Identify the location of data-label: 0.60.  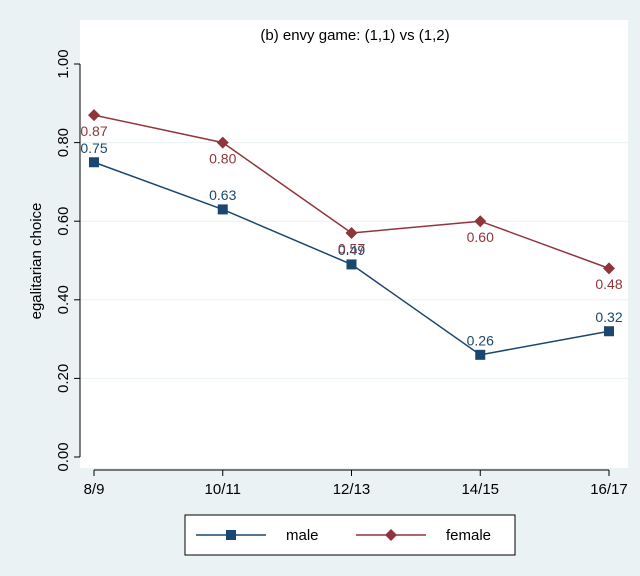
(480, 237).